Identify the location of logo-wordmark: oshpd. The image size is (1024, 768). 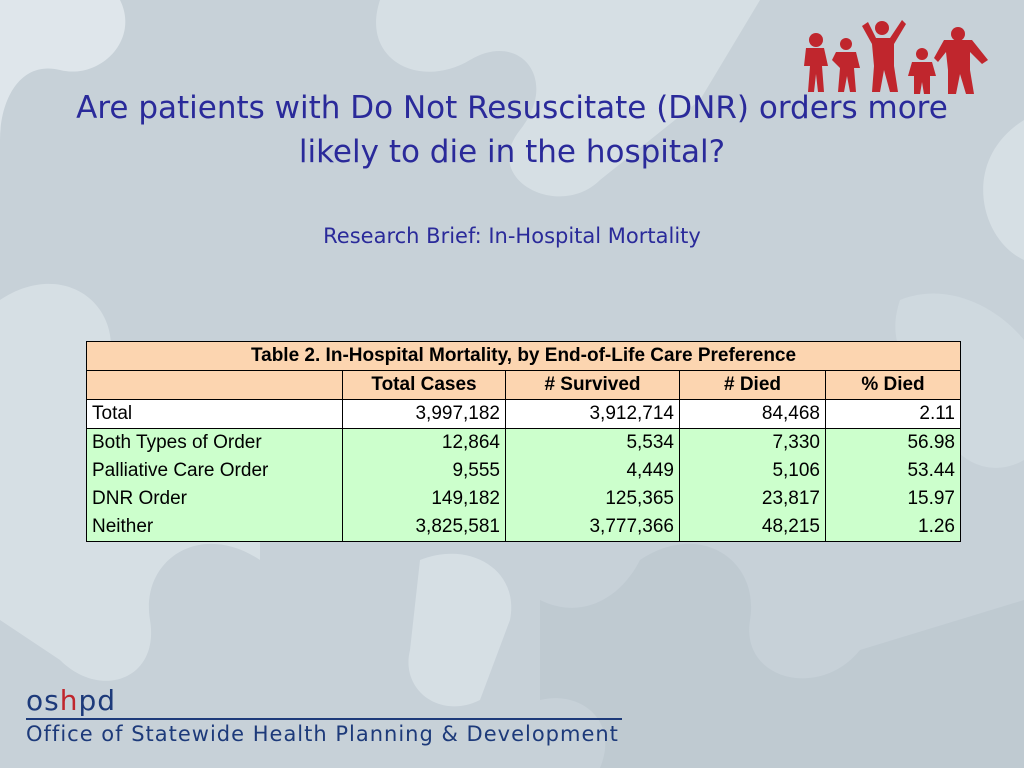
(71, 700).